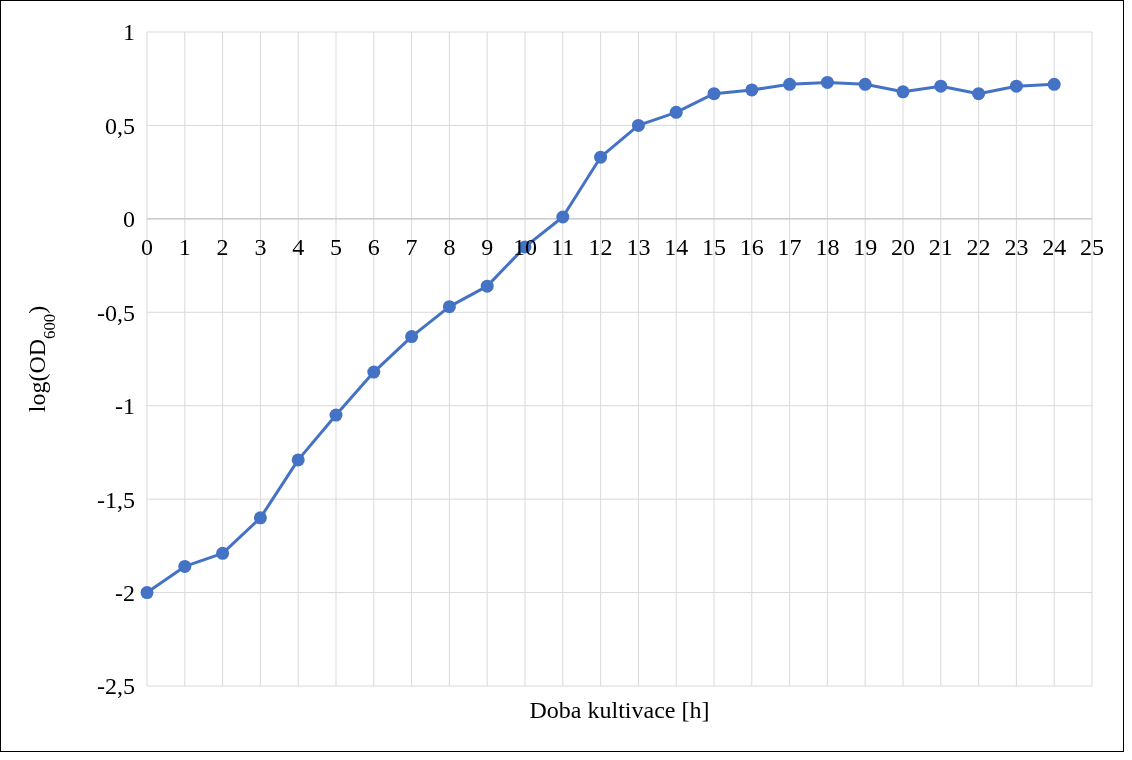 This screenshot has width=1132, height=760. I want to click on y-tick-label: -1,5, so click(116, 499).